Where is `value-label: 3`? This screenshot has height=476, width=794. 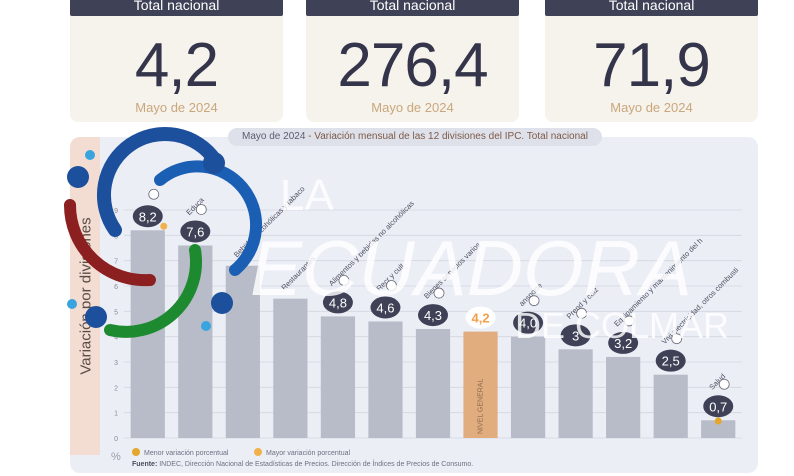 value-label: 3 is located at coordinates (575, 335).